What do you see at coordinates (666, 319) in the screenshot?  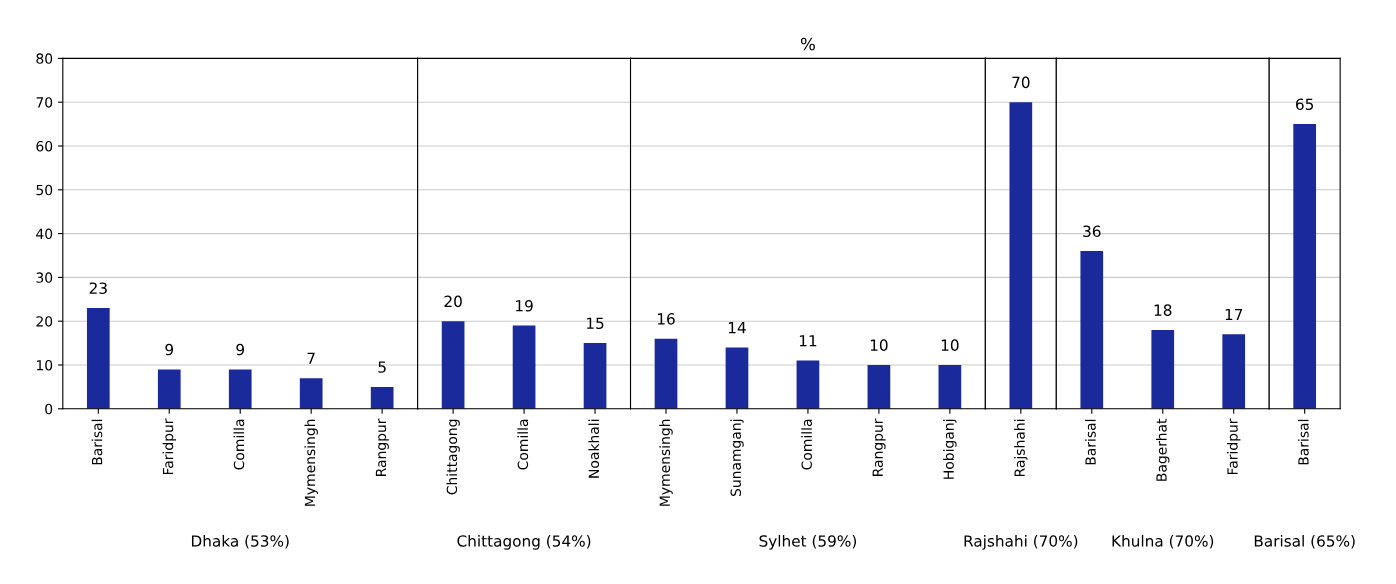 I see `data-label: 16` at bounding box center [666, 319].